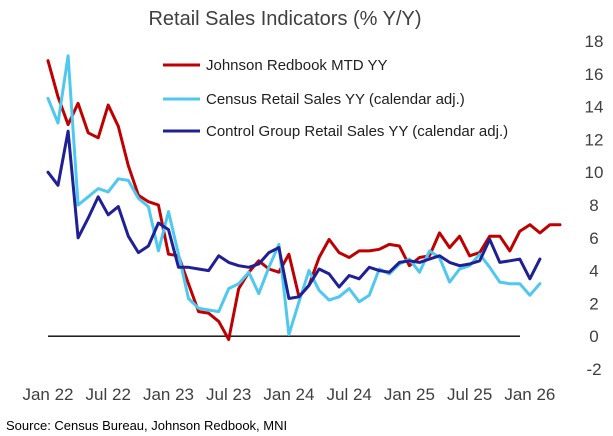 This screenshot has width=613, height=436. I want to click on y-tick-label: 16, so click(594, 74).